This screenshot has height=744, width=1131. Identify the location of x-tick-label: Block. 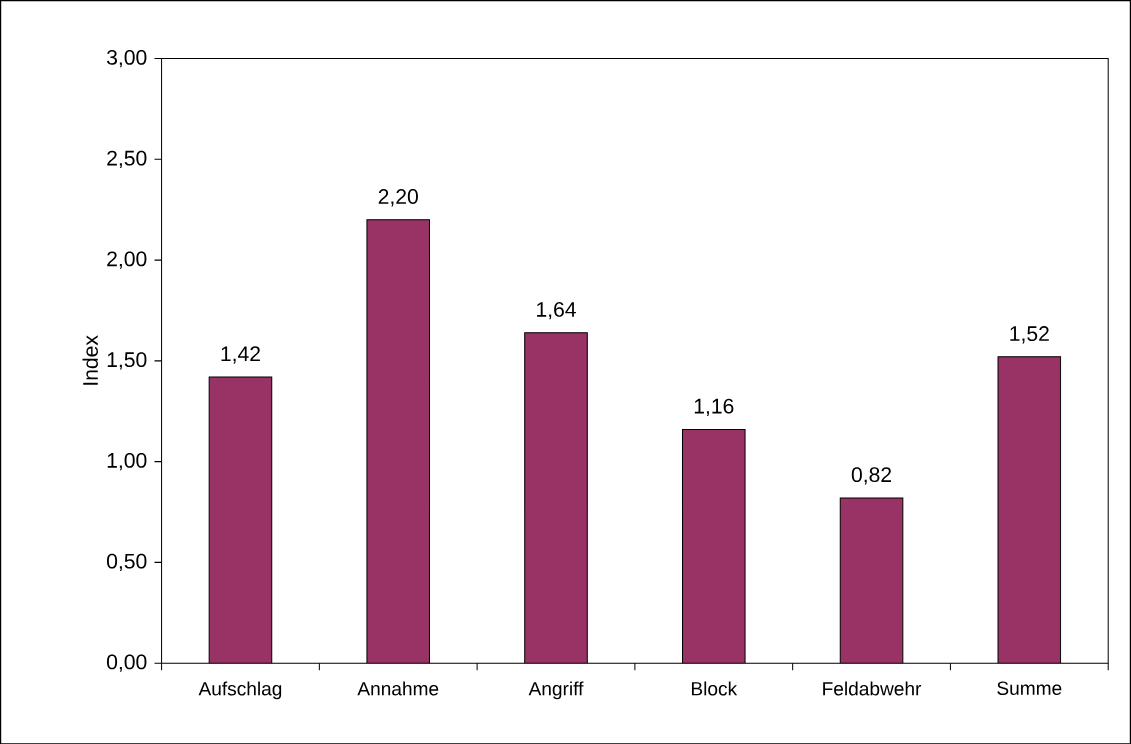
(714, 688).